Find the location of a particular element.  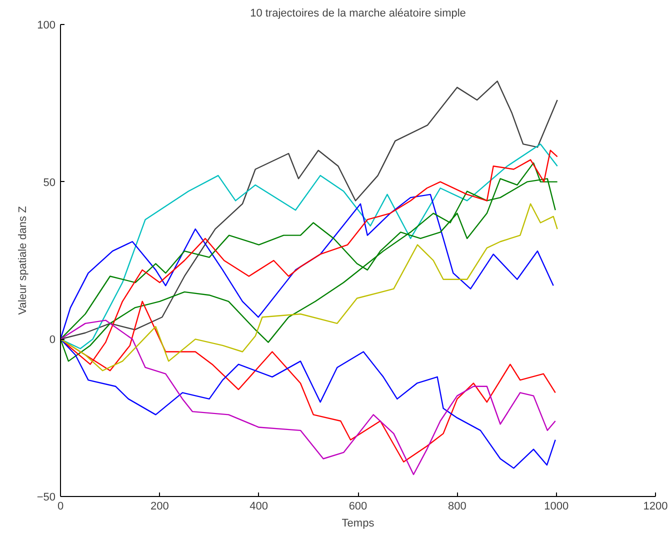

x-tick-label: 0 is located at coordinates (60, 506).